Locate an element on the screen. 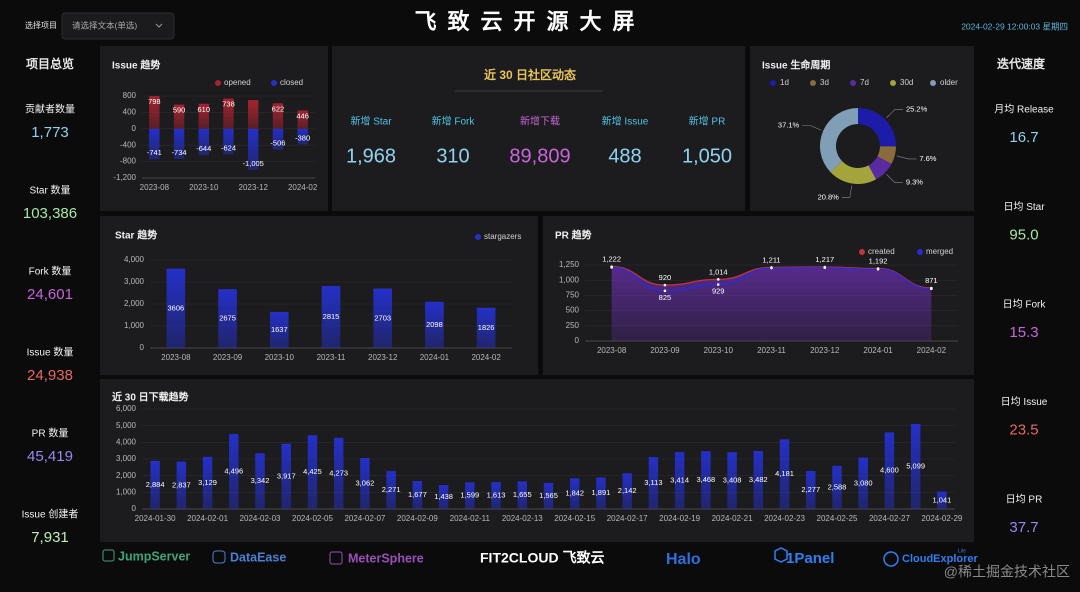  data-label: 4,600 is located at coordinates (889, 470).